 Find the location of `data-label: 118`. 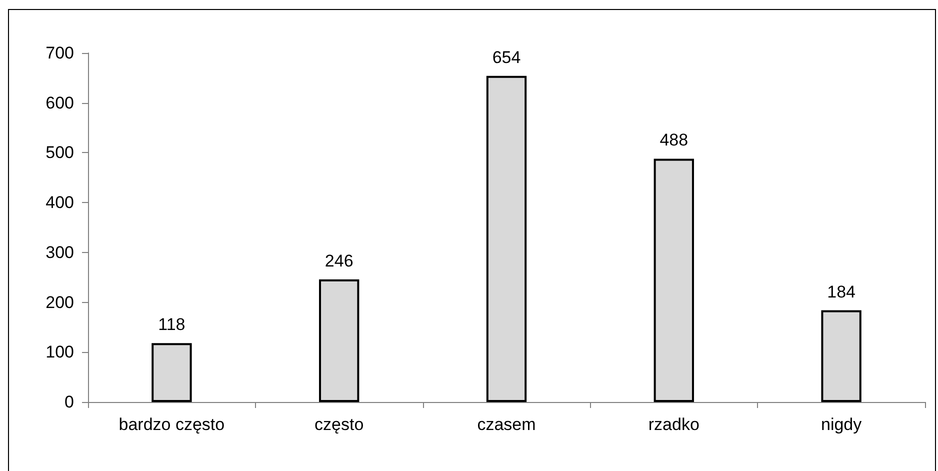

data-label: 118 is located at coordinates (172, 324).